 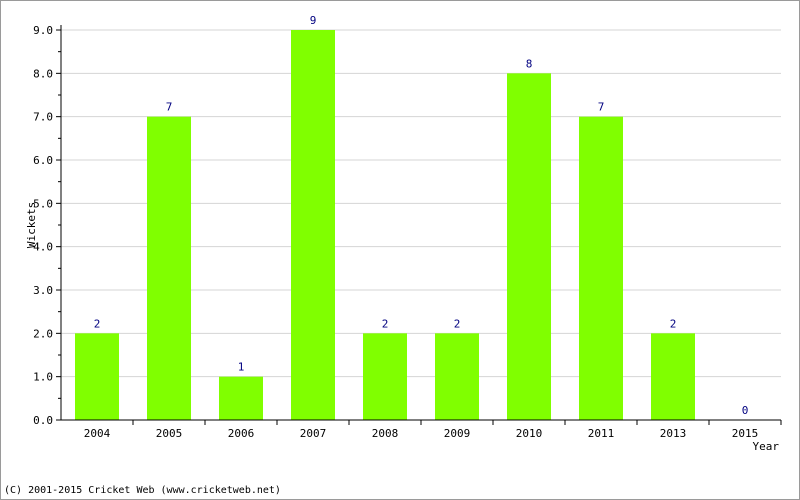 I want to click on y-tick-label: 3.0, so click(x=43, y=290).